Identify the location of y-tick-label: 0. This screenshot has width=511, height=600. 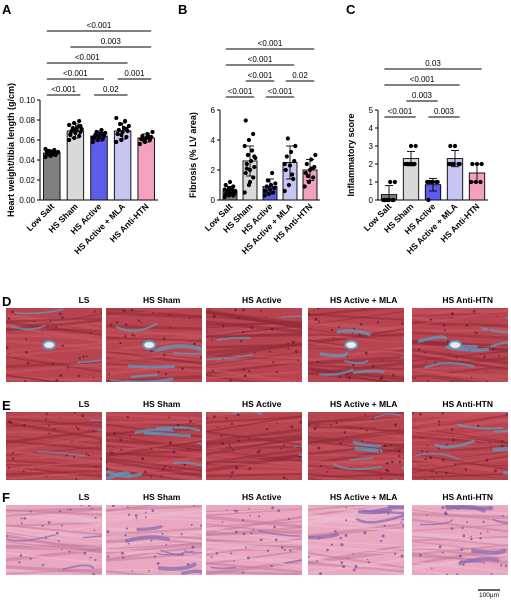
(213, 200).